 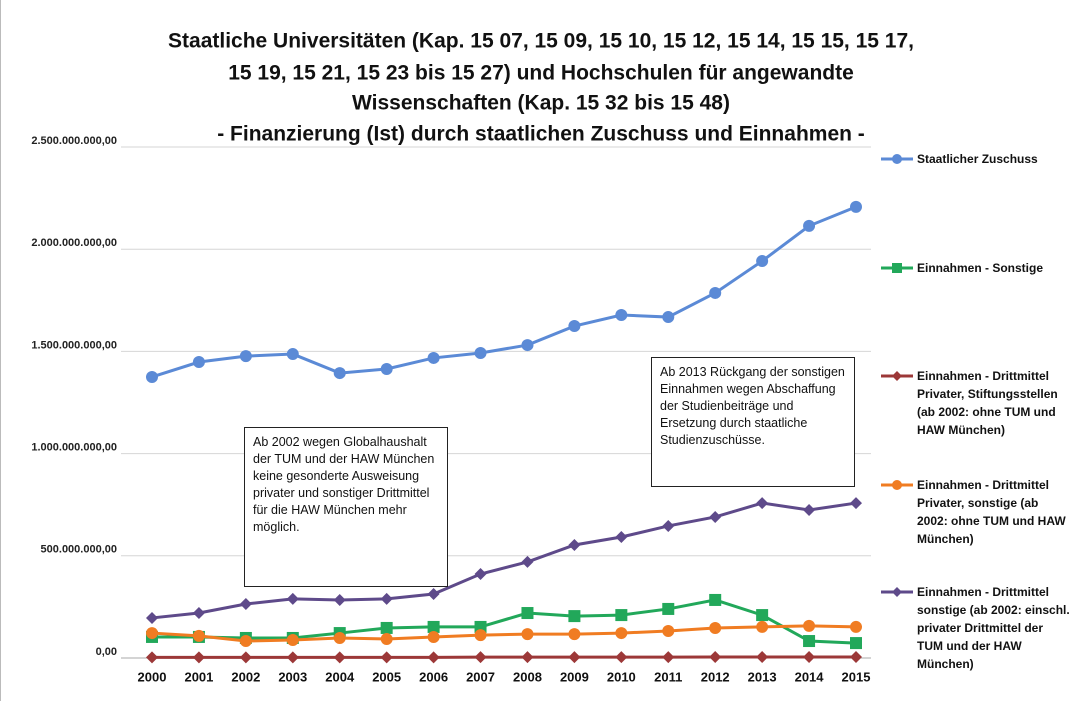 What do you see at coordinates (74, 448) in the screenshot?
I see `y-tick-label: 1.000.000.000,00` at bounding box center [74, 448].